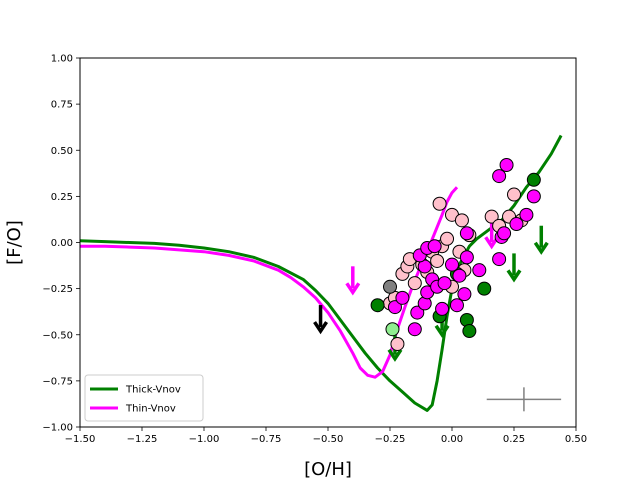 The height and width of the screenshot is (480, 640). I want to click on x-tick-label: 0.50, so click(576, 439).